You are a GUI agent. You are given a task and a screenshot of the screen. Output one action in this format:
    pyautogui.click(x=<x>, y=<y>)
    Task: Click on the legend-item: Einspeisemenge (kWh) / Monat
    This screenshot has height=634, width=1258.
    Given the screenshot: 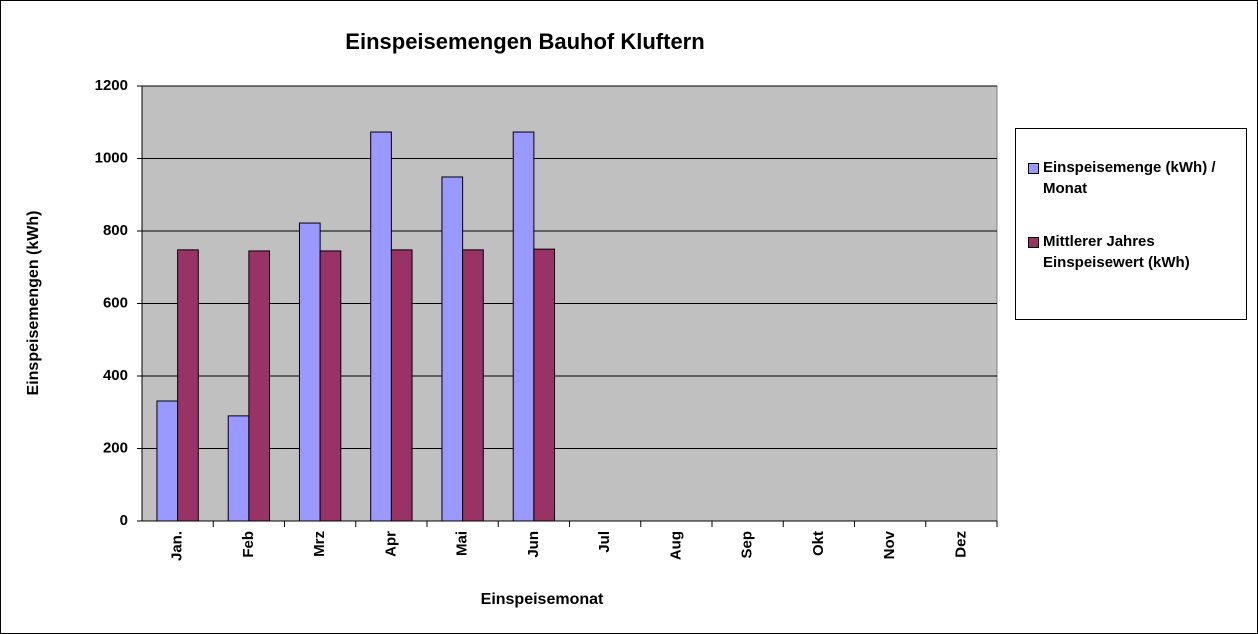 What is the action you would take?
    pyautogui.click(x=1133, y=178)
    